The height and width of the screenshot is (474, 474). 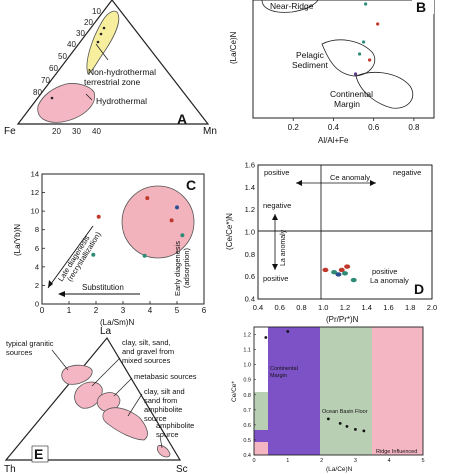 What do you see at coordinates (37, 229) in the screenshot?
I see `tick-label: 8` at bounding box center [37, 229].